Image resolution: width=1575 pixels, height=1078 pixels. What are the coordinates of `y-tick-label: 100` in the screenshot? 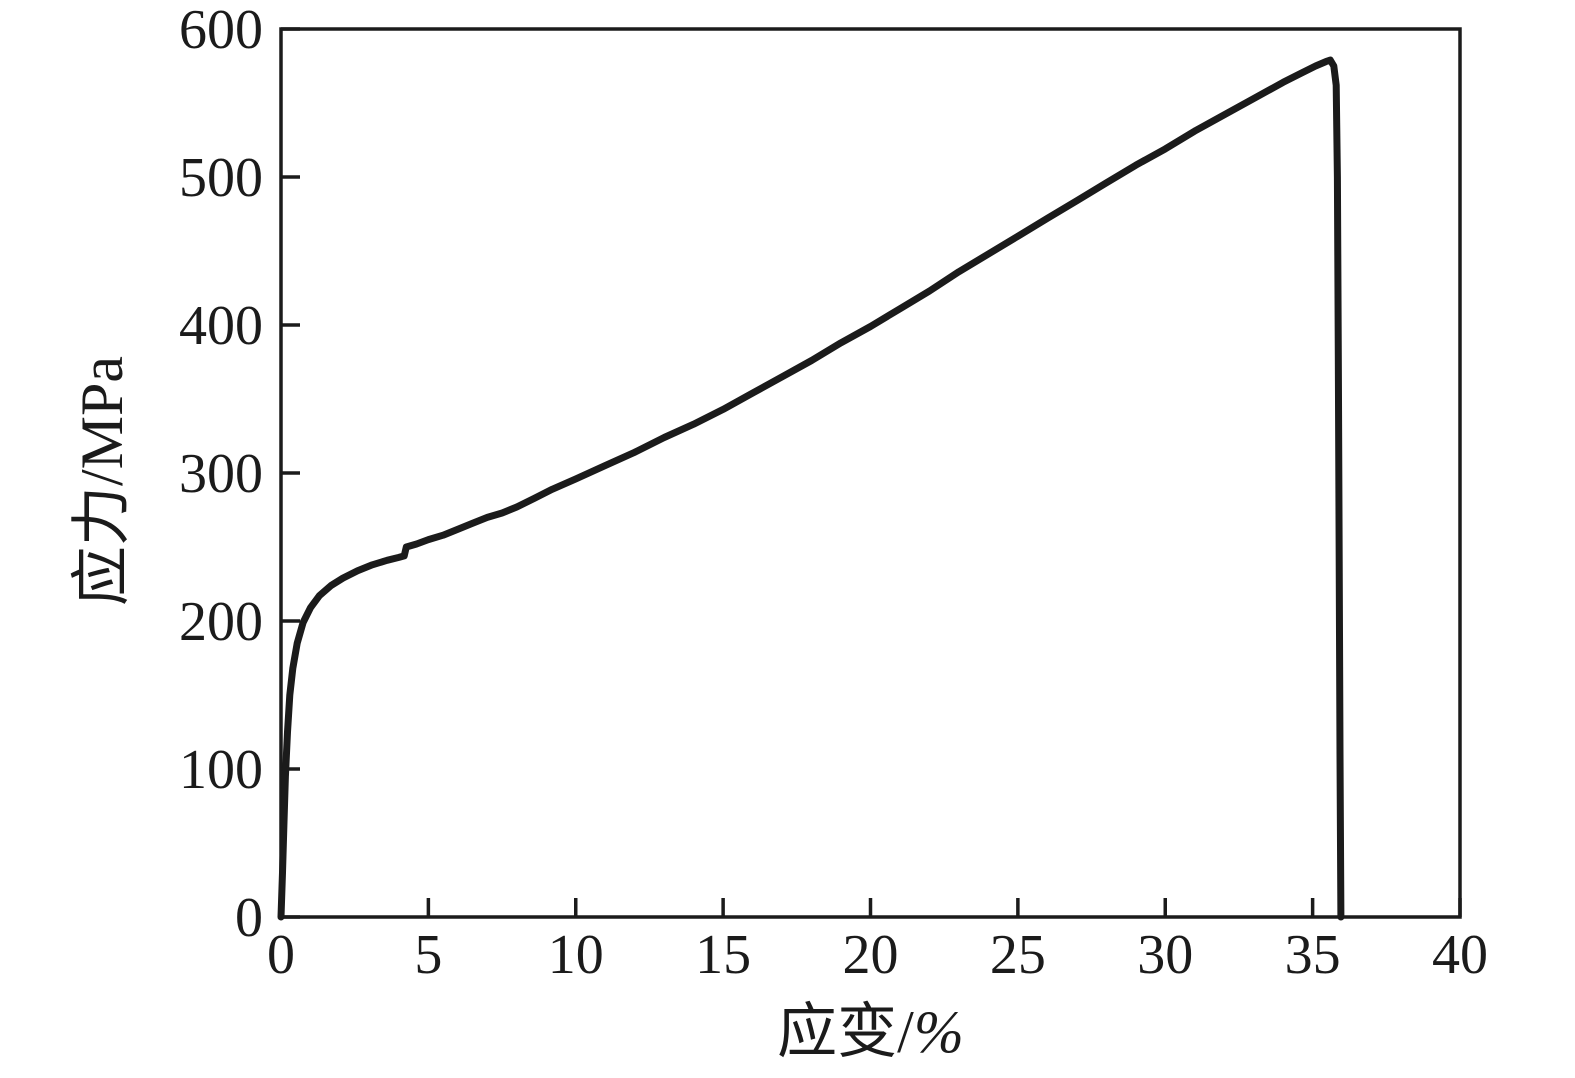 It's located at (221, 770).